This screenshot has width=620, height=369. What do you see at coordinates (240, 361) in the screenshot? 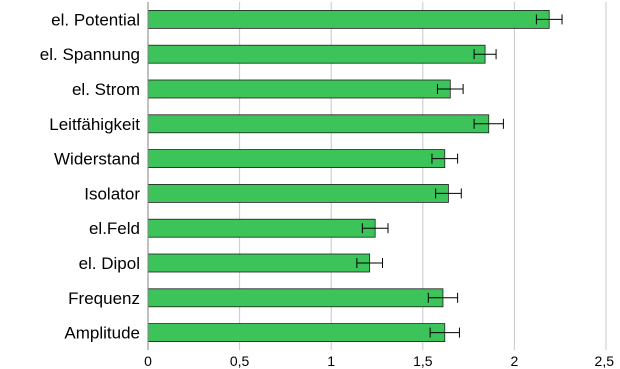
I see `x-tick-label: 0,5` at bounding box center [240, 361].